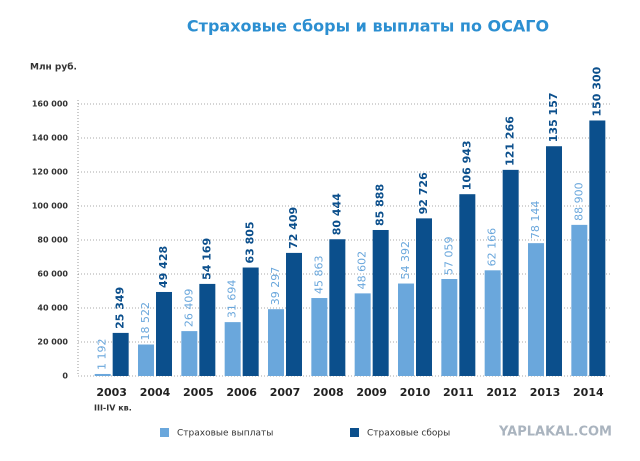 The width and height of the screenshot is (640, 461). What do you see at coordinates (510, 141) in the screenshot?
I see `value-label: 121 266` at bounding box center [510, 141].